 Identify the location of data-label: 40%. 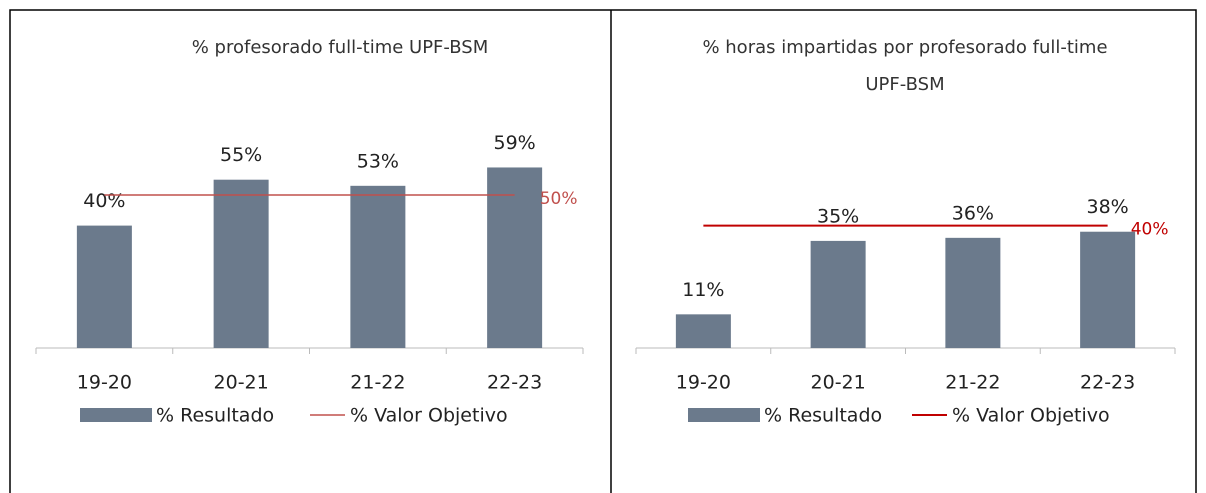
(104, 201).